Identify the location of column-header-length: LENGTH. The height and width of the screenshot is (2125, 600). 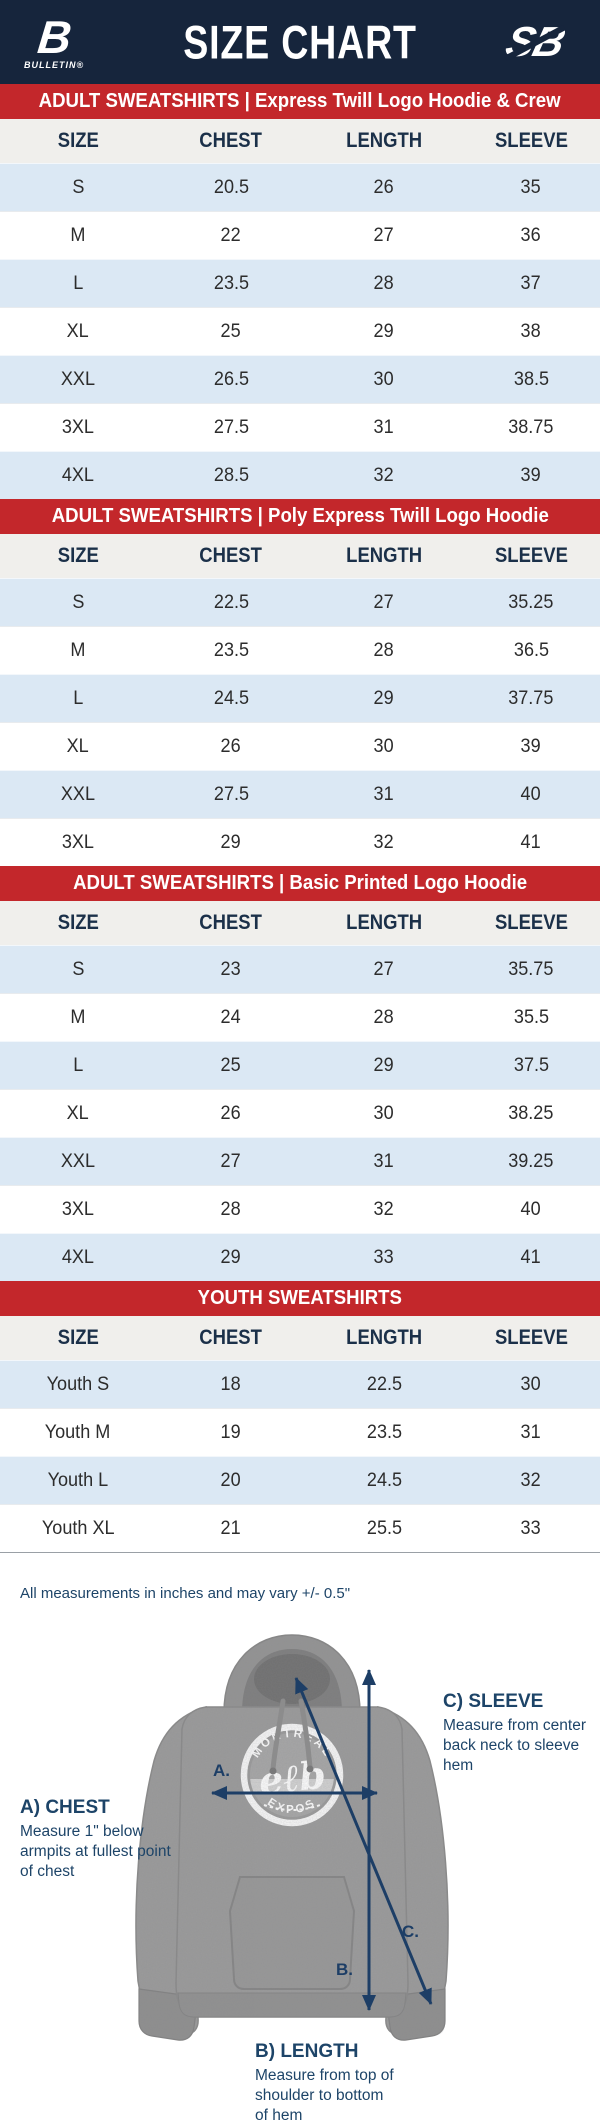
(384, 141).